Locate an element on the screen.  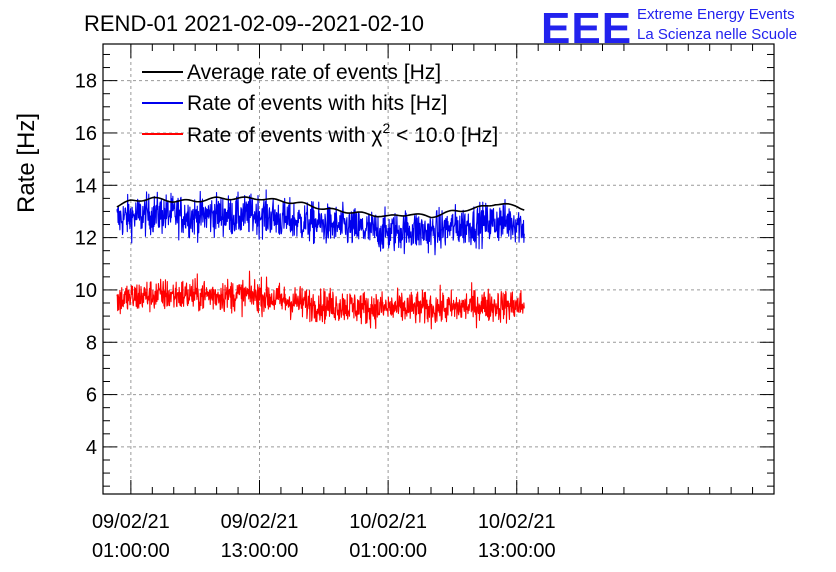
y-tick-label: 6 is located at coordinates (91, 396).